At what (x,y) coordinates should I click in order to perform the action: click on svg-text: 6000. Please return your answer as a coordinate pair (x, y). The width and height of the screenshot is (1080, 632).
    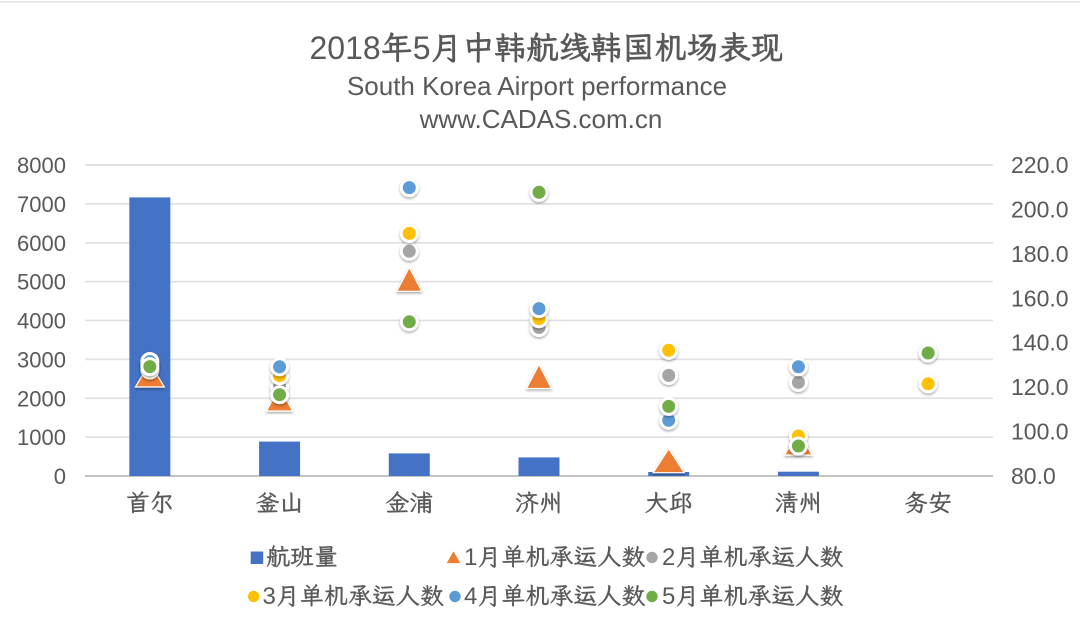
    Looking at the image, I should click on (41, 243).